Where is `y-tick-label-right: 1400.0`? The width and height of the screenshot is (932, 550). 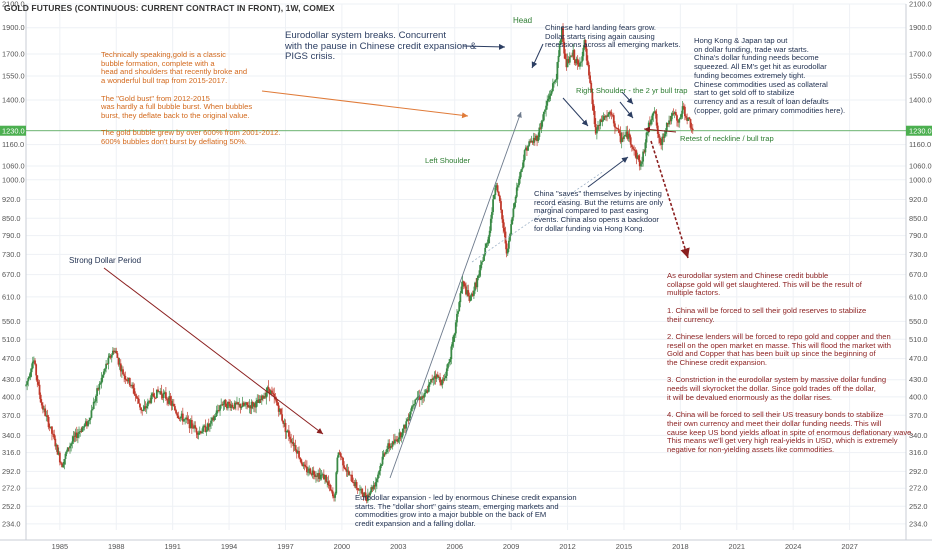 y-tick-label-right: 1400.0 is located at coordinates (920, 100).